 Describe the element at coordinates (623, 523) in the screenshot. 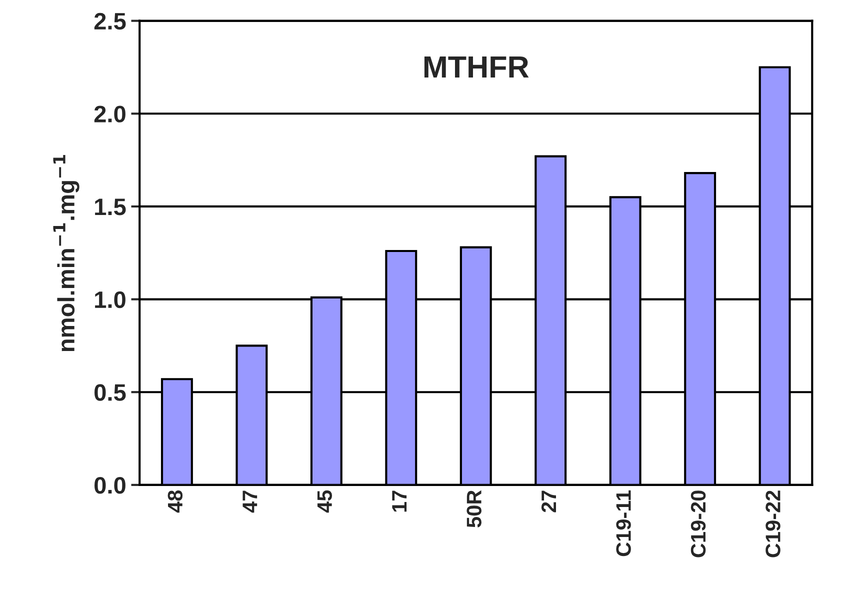

I see `x-tick-label: C19-11` at that location.